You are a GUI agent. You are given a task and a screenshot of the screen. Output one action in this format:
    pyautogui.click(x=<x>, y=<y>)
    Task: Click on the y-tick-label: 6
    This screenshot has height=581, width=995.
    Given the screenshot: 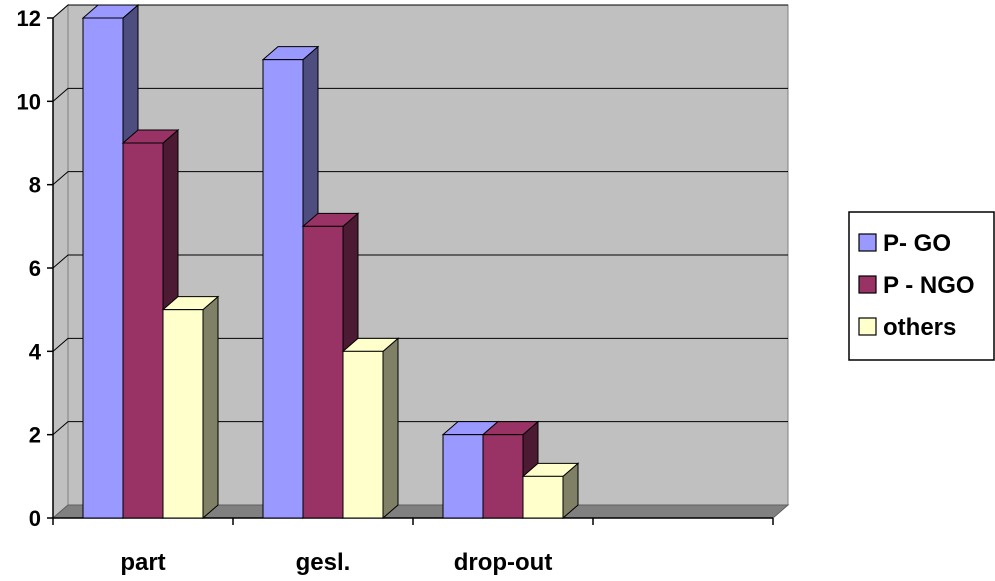 What is the action you would take?
    pyautogui.click(x=35, y=268)
    